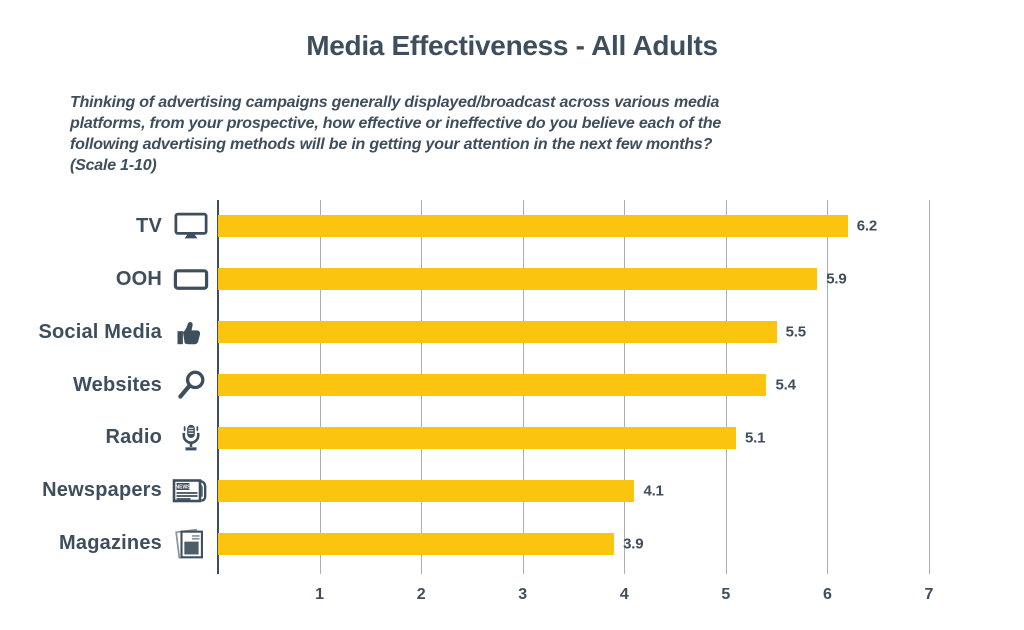 This screenshot has width=1024, height=630. I want to click on thumbs-up-icon, so click(191, 332).